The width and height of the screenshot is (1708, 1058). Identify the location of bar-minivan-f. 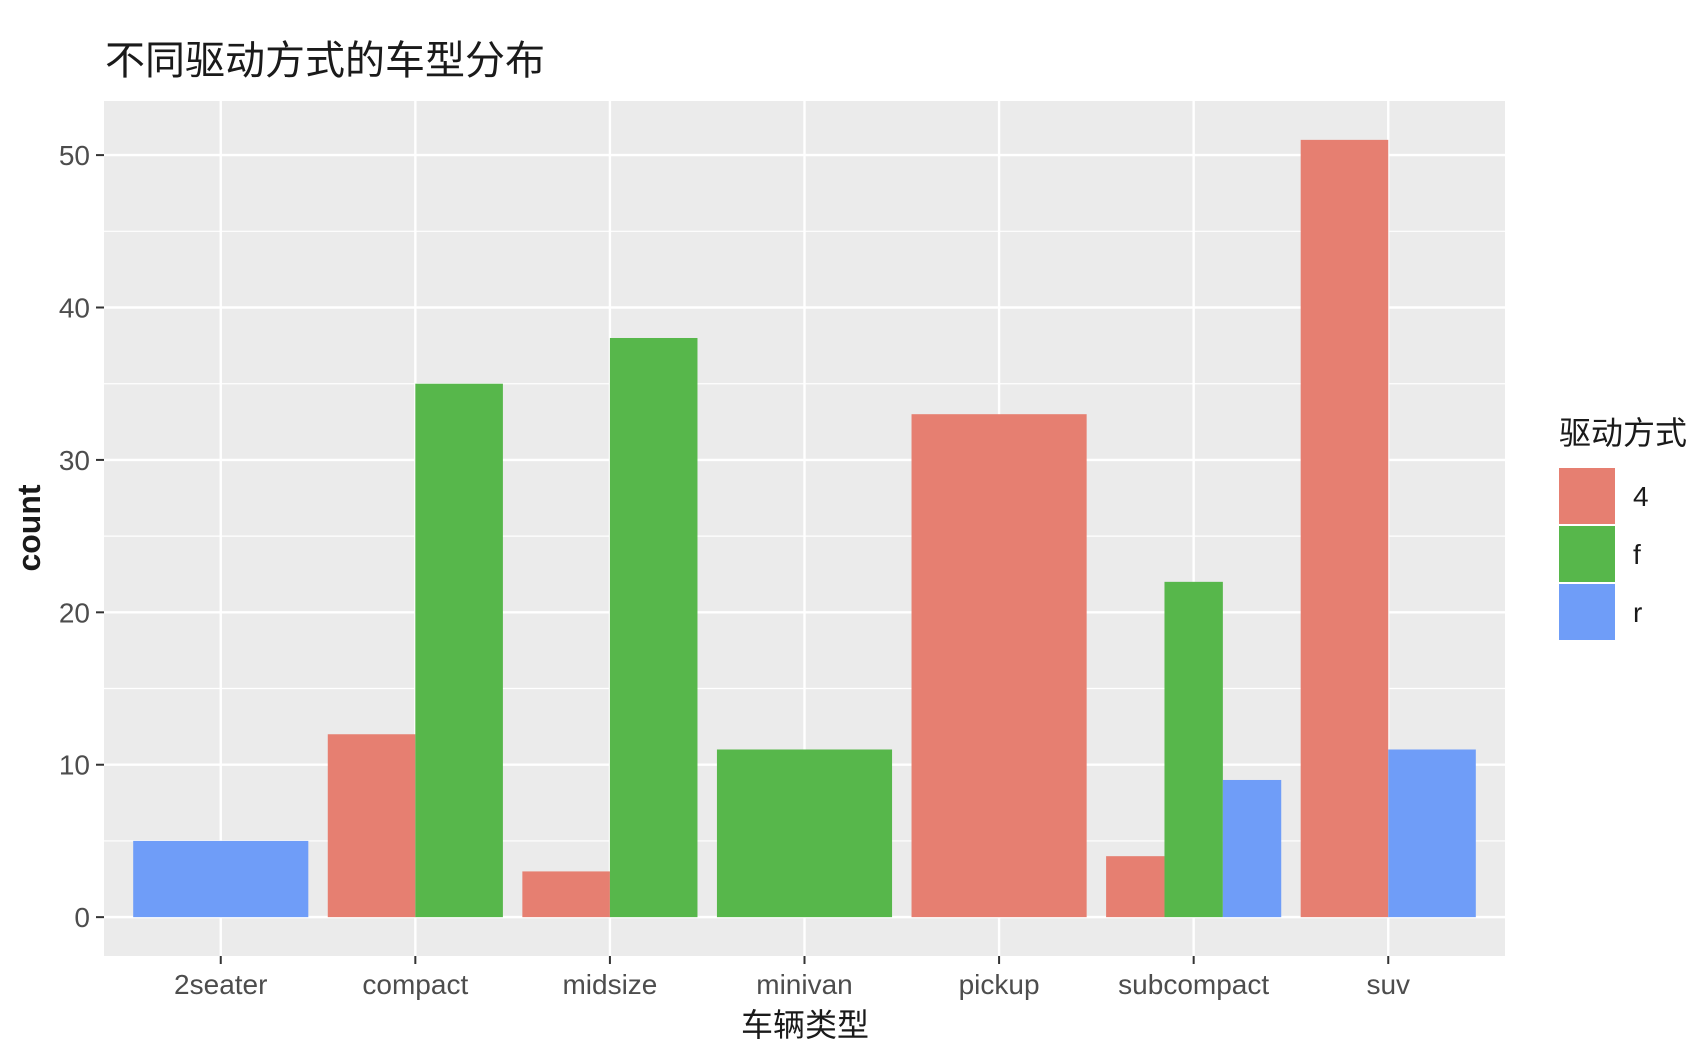
(804, 833).